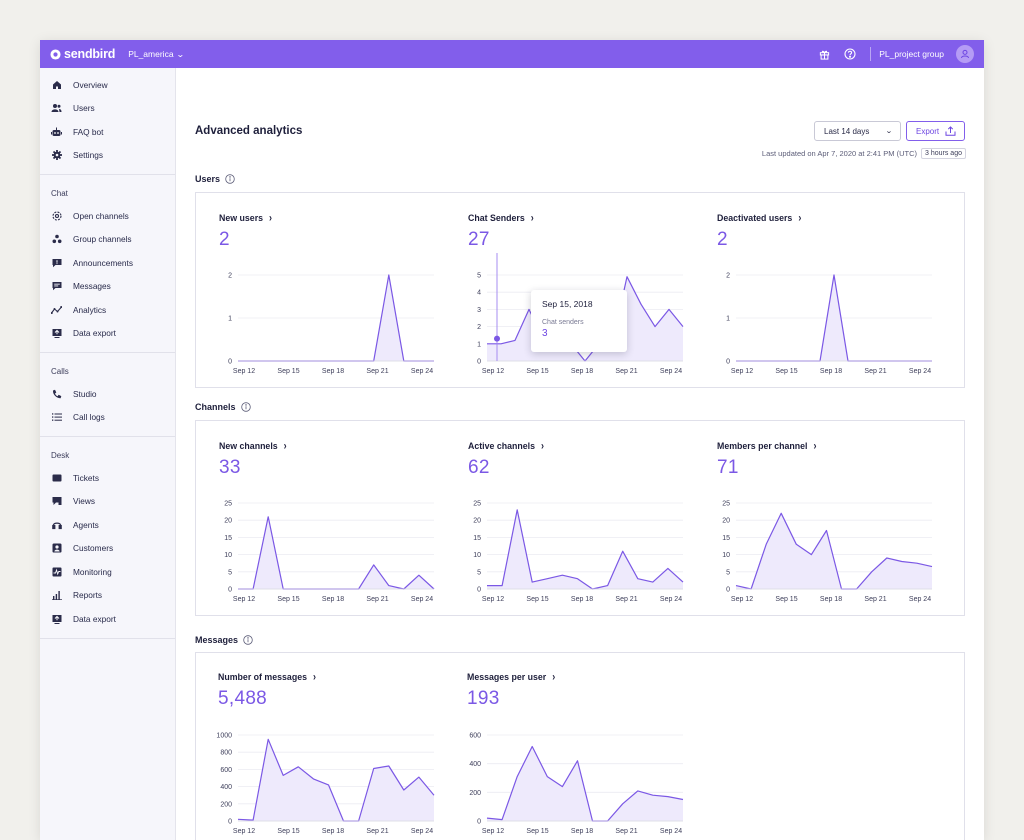 The width and height of the screenshot is (1024, 840). What do you see at coordinates (253, 446) in the screenshot?
I see `metric-link-new-channels: New channels ›` at bounding box center [253, 446].